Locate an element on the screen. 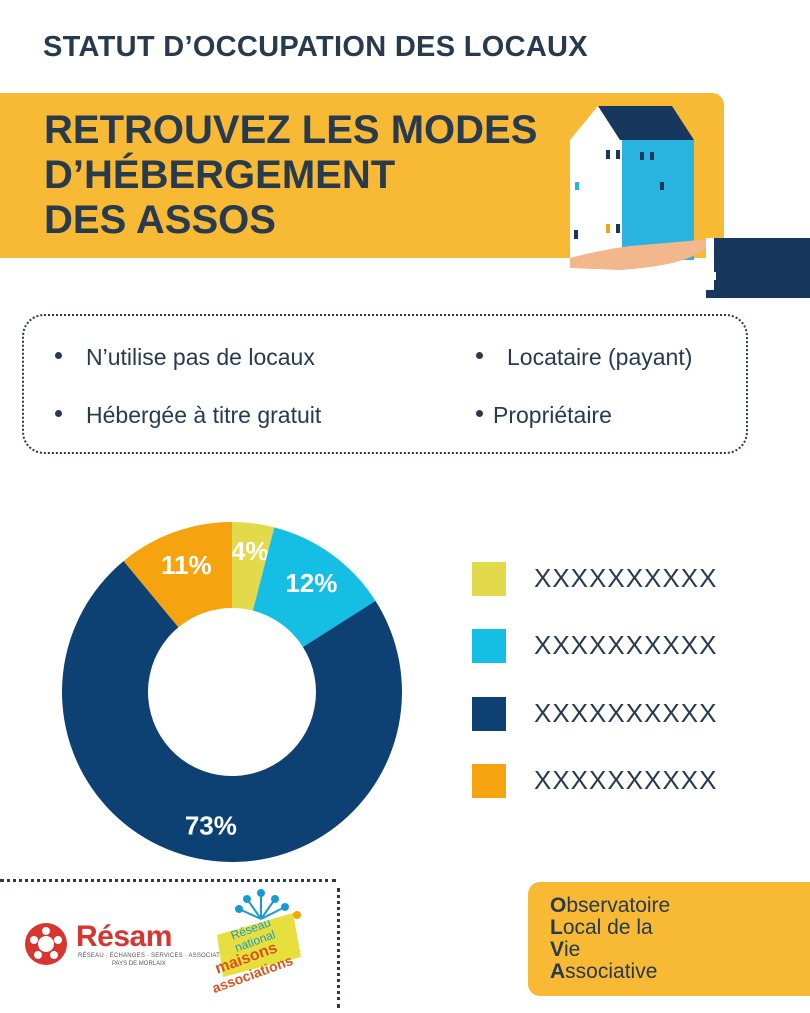 This screenshot has height=1013, width=810. legend-box is located at coordinates (385, 384).